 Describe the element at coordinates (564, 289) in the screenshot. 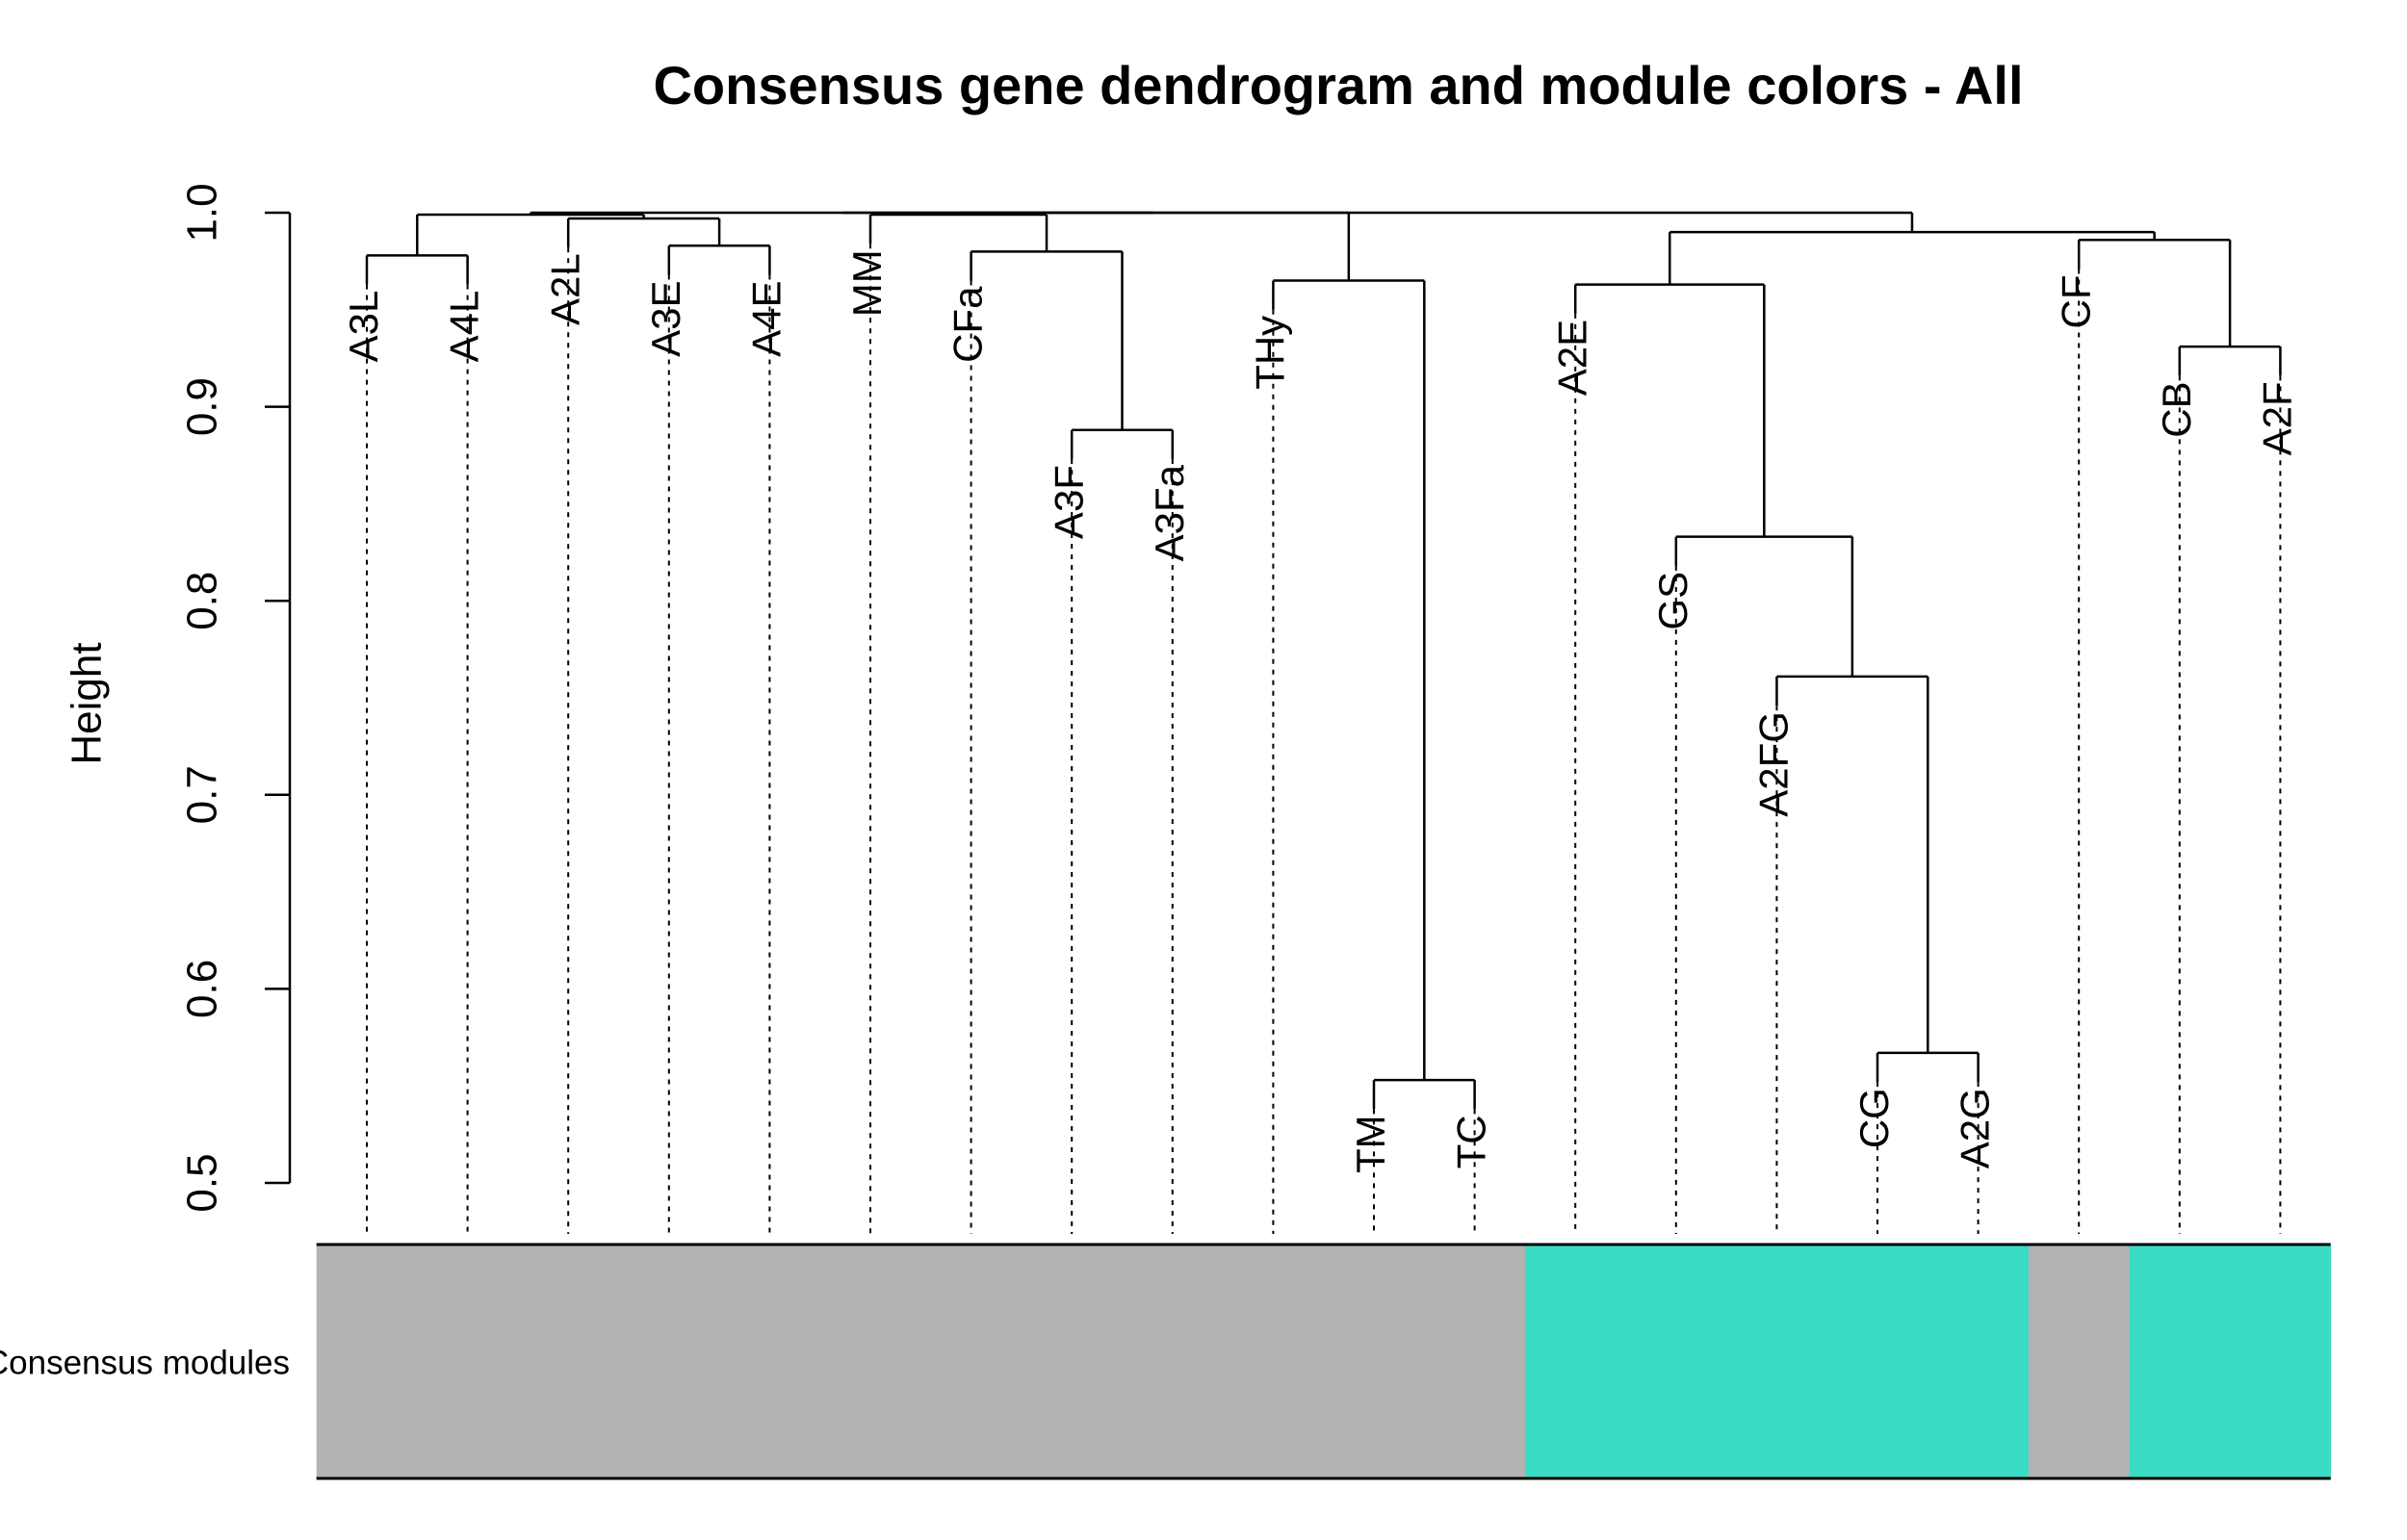

I see `leaf-label: A2L` at that location.